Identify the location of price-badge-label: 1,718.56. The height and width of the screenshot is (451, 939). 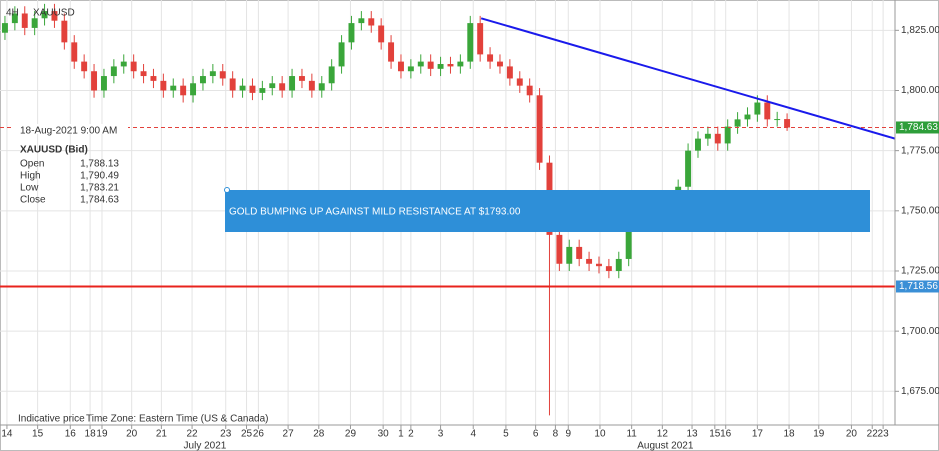
(918, 286).